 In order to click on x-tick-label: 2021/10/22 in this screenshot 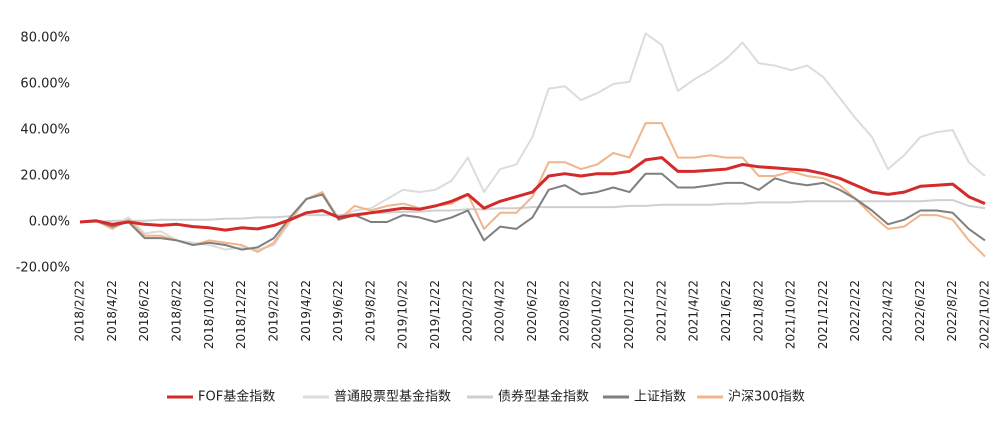, I will do `click(791, 314)`.